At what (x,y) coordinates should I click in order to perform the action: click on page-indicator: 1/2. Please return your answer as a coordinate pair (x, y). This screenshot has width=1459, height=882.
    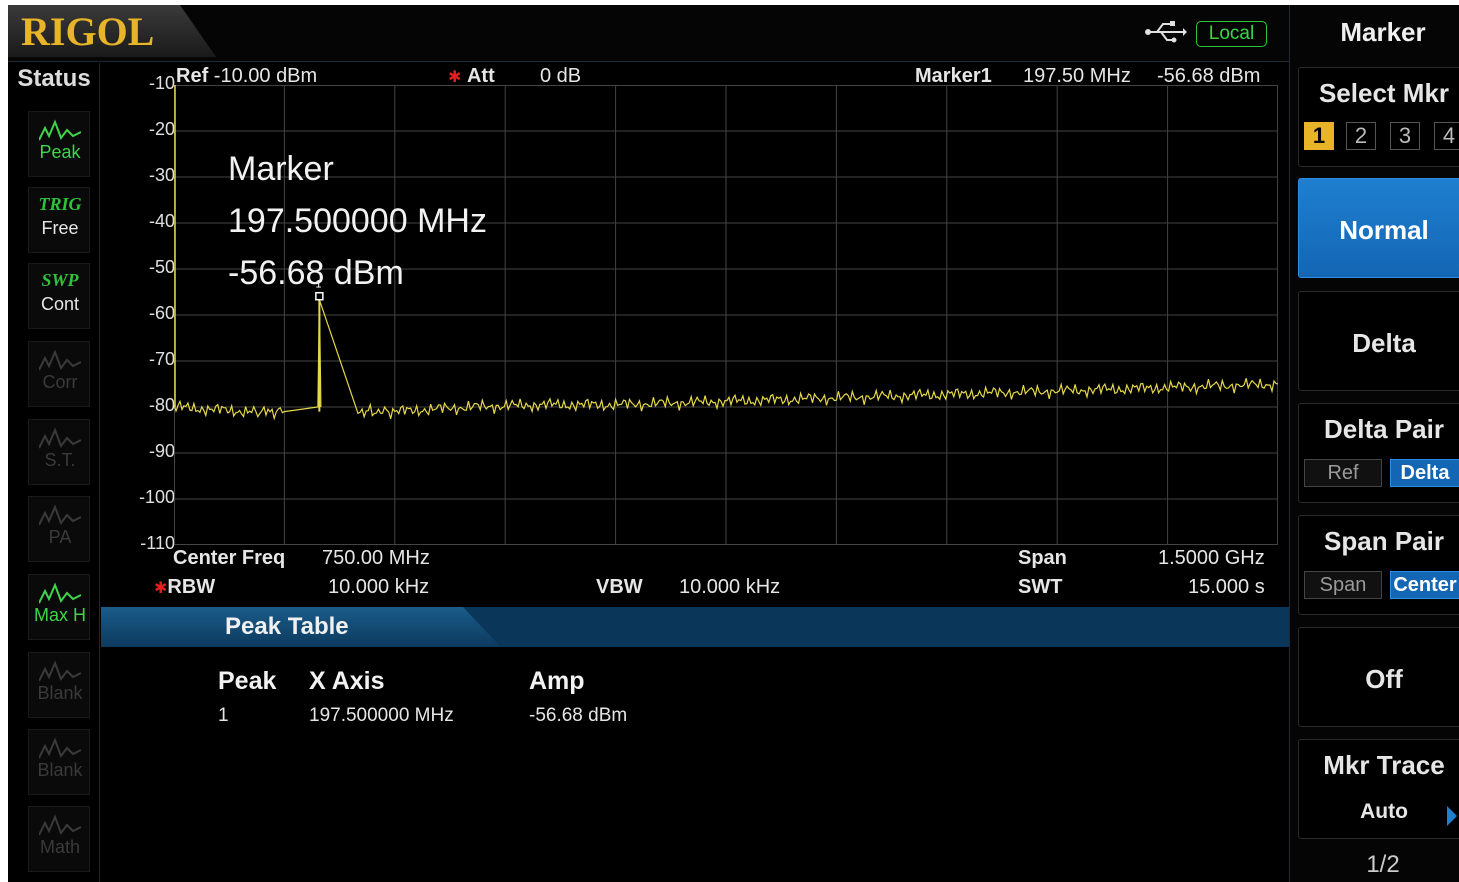
    Looking at the image, I should click on (1383, 864).